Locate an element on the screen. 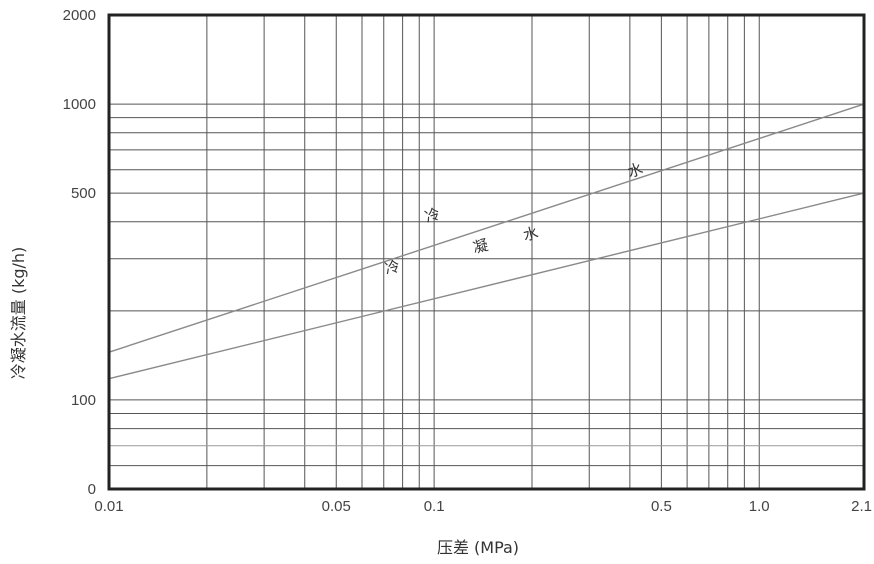 This screenshot has width=874, height=564. y-tick-label: 2000 is located at coordinates (79, 15).